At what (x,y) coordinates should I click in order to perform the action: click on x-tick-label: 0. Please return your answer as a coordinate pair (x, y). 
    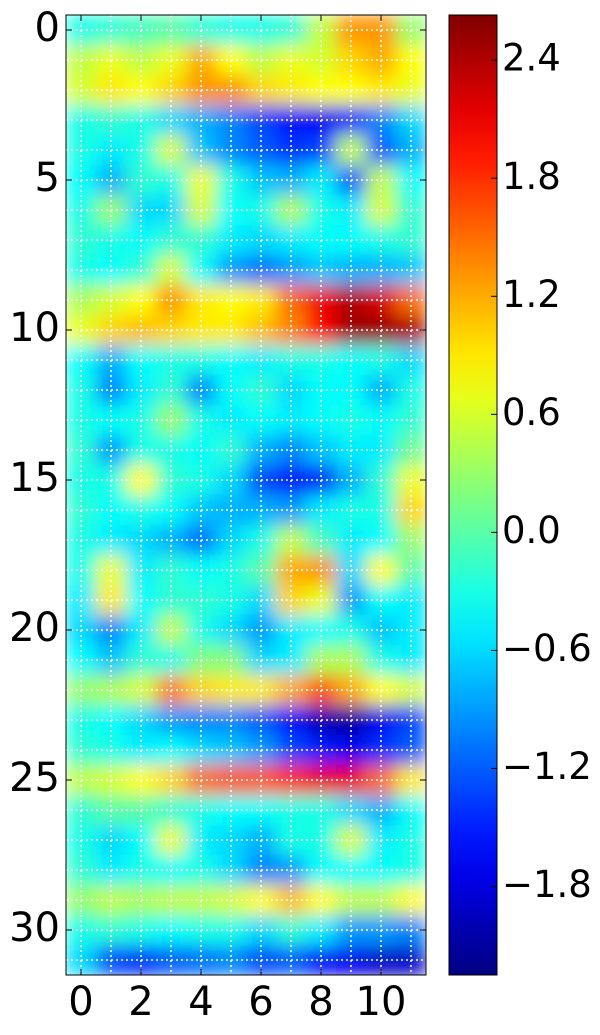
    Looking at the image, I should click on (80, 1002).